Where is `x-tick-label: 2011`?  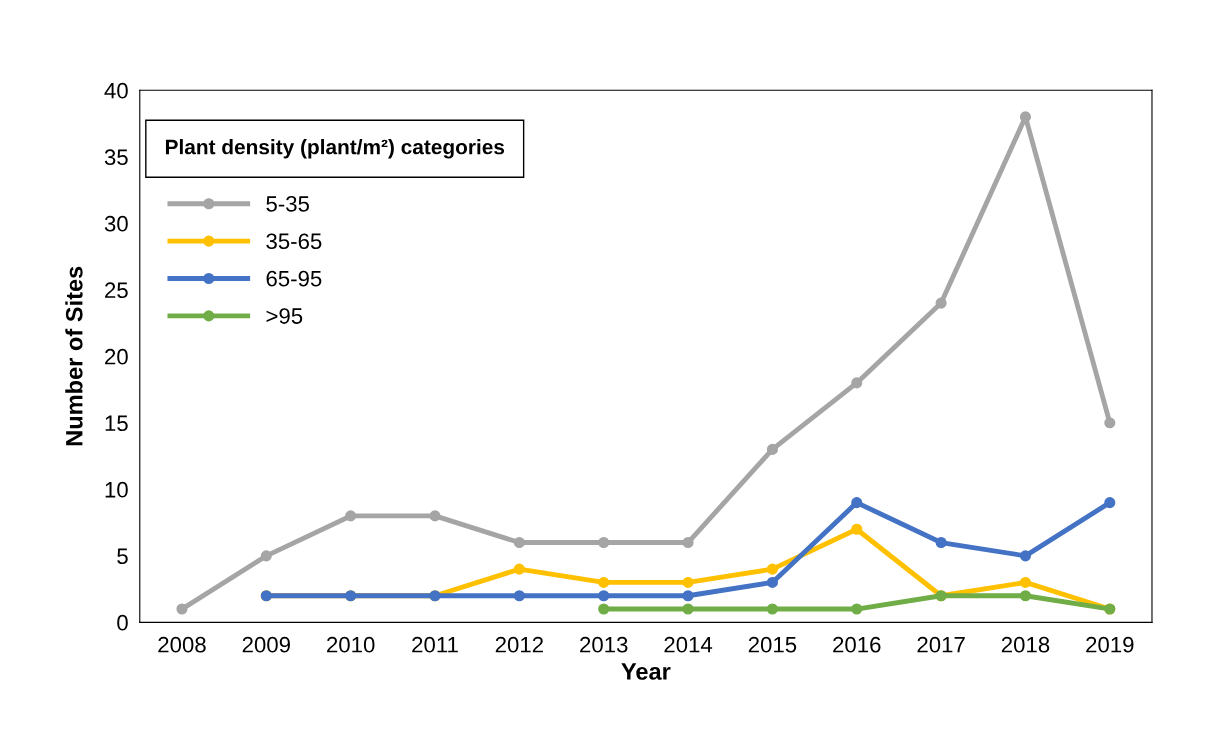
x-tick-label: 2011 is located at coordinates (435, 644).